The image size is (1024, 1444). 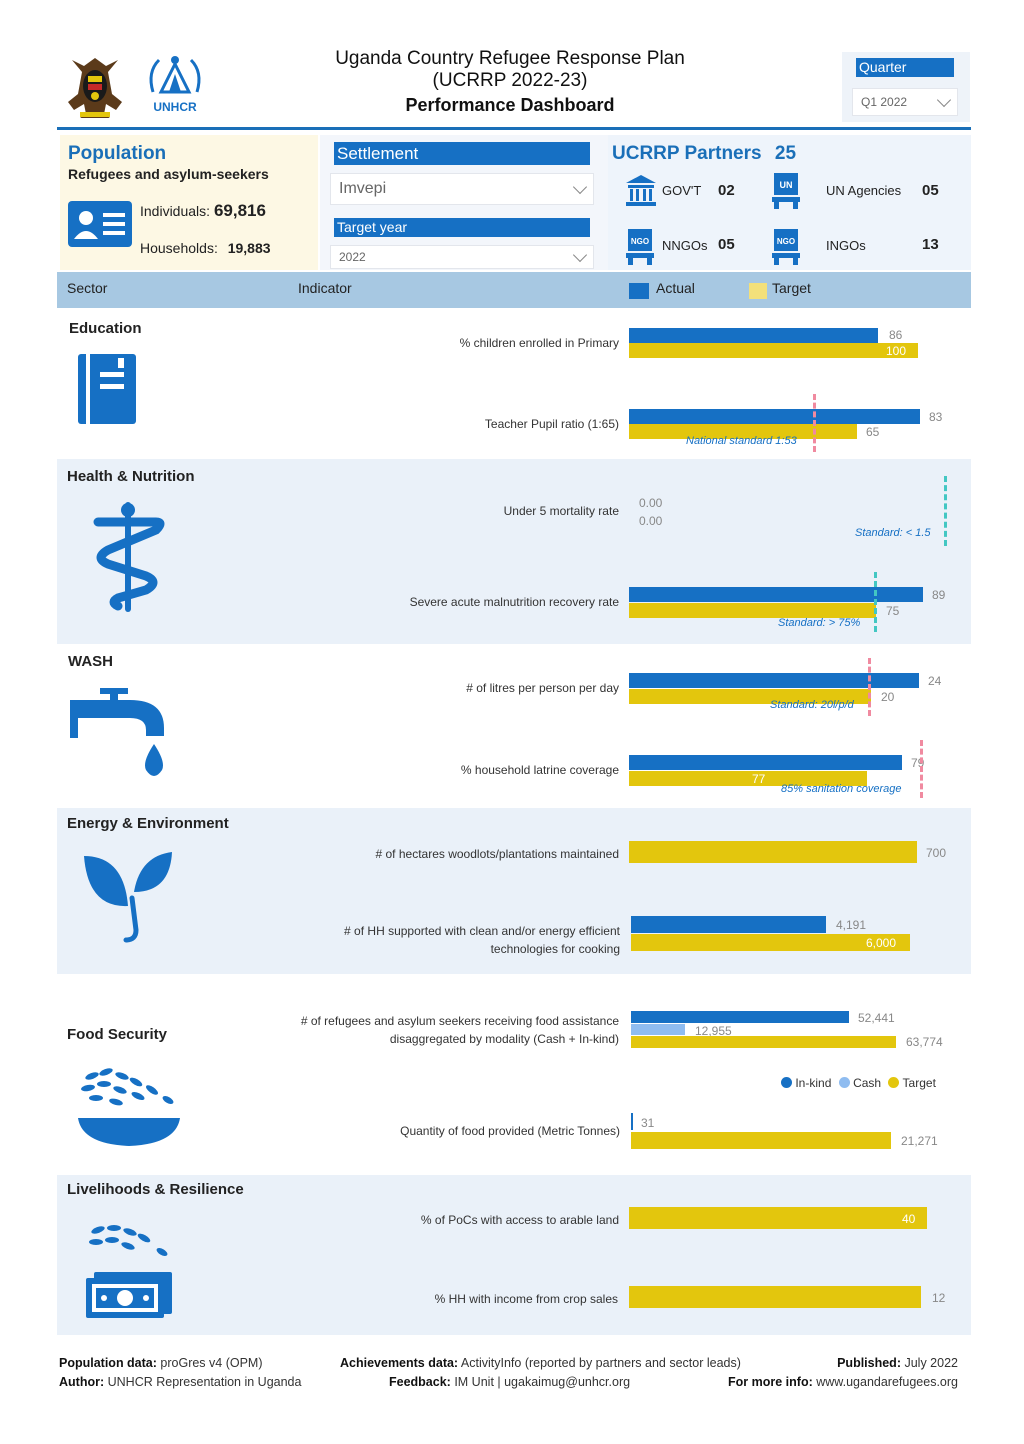 I want to click on unhcr-logo-text: UNHCR, so click(x=175, y=107).